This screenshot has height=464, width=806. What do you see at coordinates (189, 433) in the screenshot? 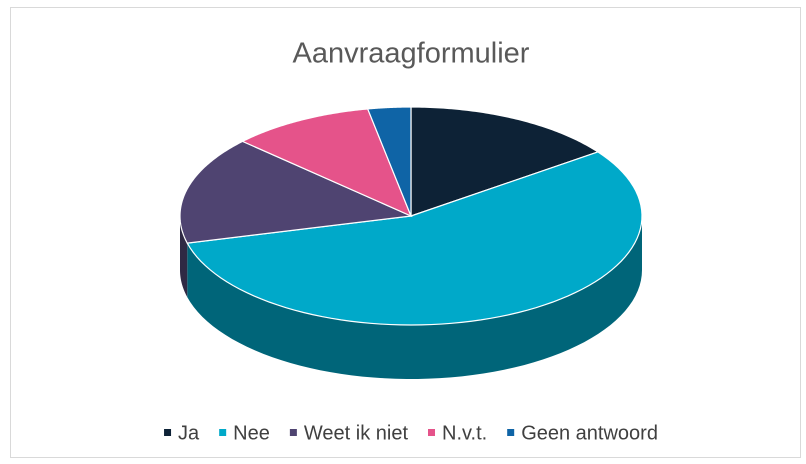
I see `legend-label: Ja` at bounding box center [189, 433].